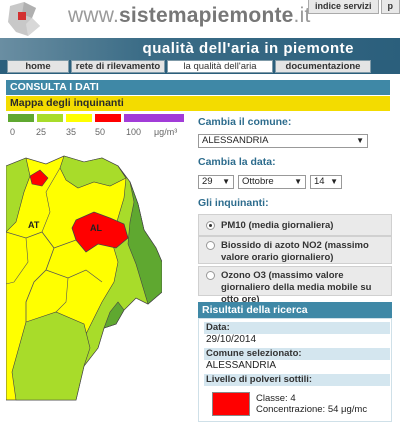 The height and width of the screenshot is (422, 400). I want to click on year-select: 14 ▼, so click(326, 182).